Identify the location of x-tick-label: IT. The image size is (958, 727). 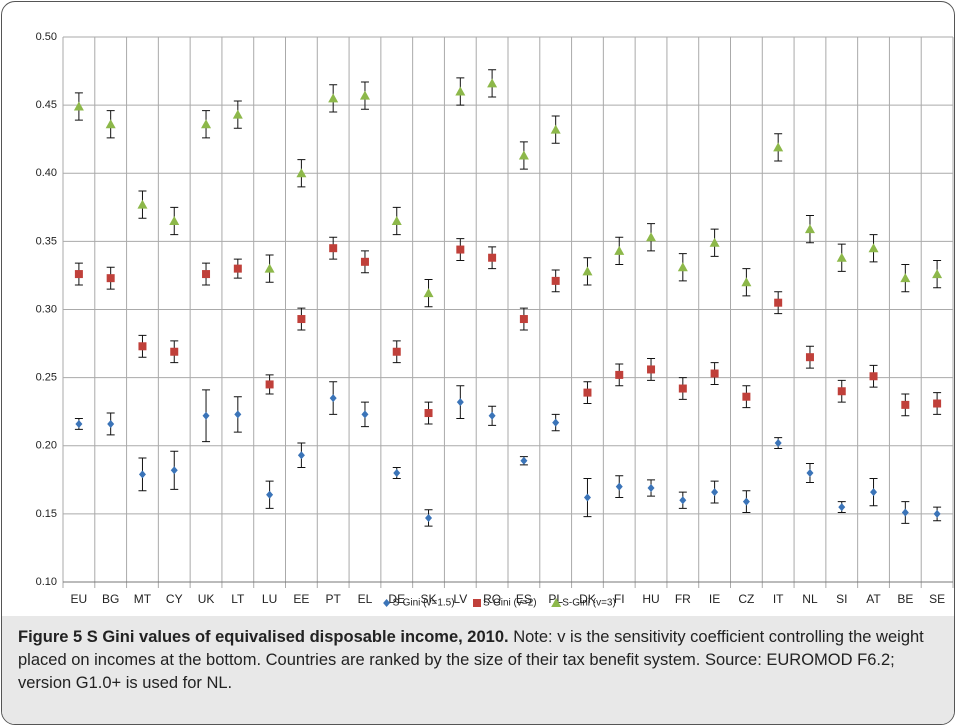
(778, 599).